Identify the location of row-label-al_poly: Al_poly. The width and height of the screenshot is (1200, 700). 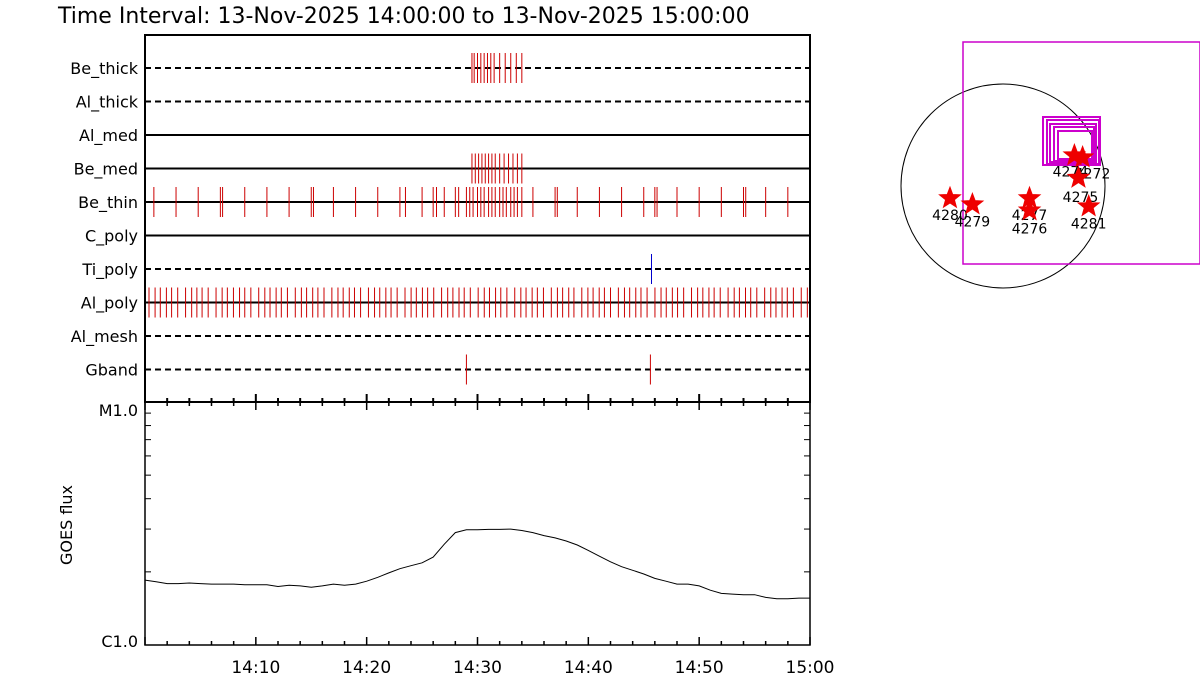
(109, 304).